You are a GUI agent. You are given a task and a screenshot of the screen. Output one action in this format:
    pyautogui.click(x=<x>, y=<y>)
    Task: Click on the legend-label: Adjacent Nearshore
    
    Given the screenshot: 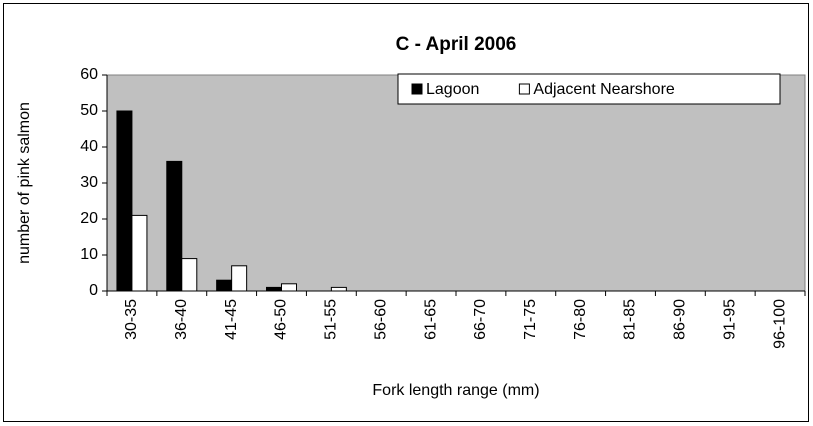 What is the action you would take?
    pyautogui.click(x=604, y=89)
    